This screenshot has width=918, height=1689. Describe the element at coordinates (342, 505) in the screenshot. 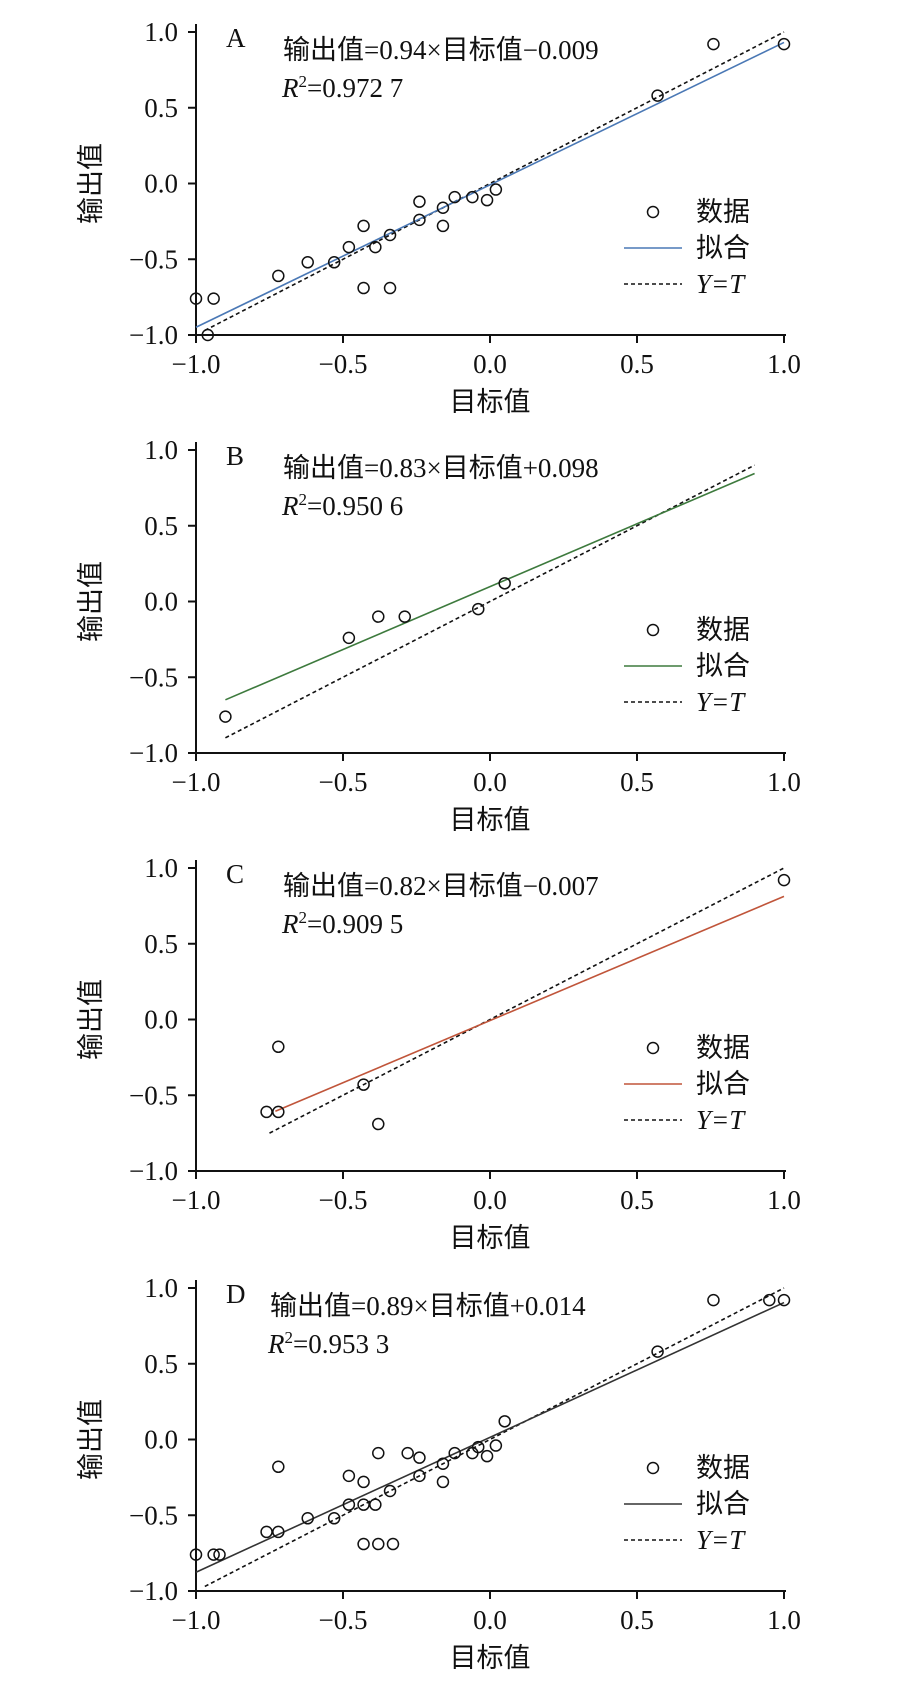

I see `r-squared-label: R2=0.950 6` at that location.